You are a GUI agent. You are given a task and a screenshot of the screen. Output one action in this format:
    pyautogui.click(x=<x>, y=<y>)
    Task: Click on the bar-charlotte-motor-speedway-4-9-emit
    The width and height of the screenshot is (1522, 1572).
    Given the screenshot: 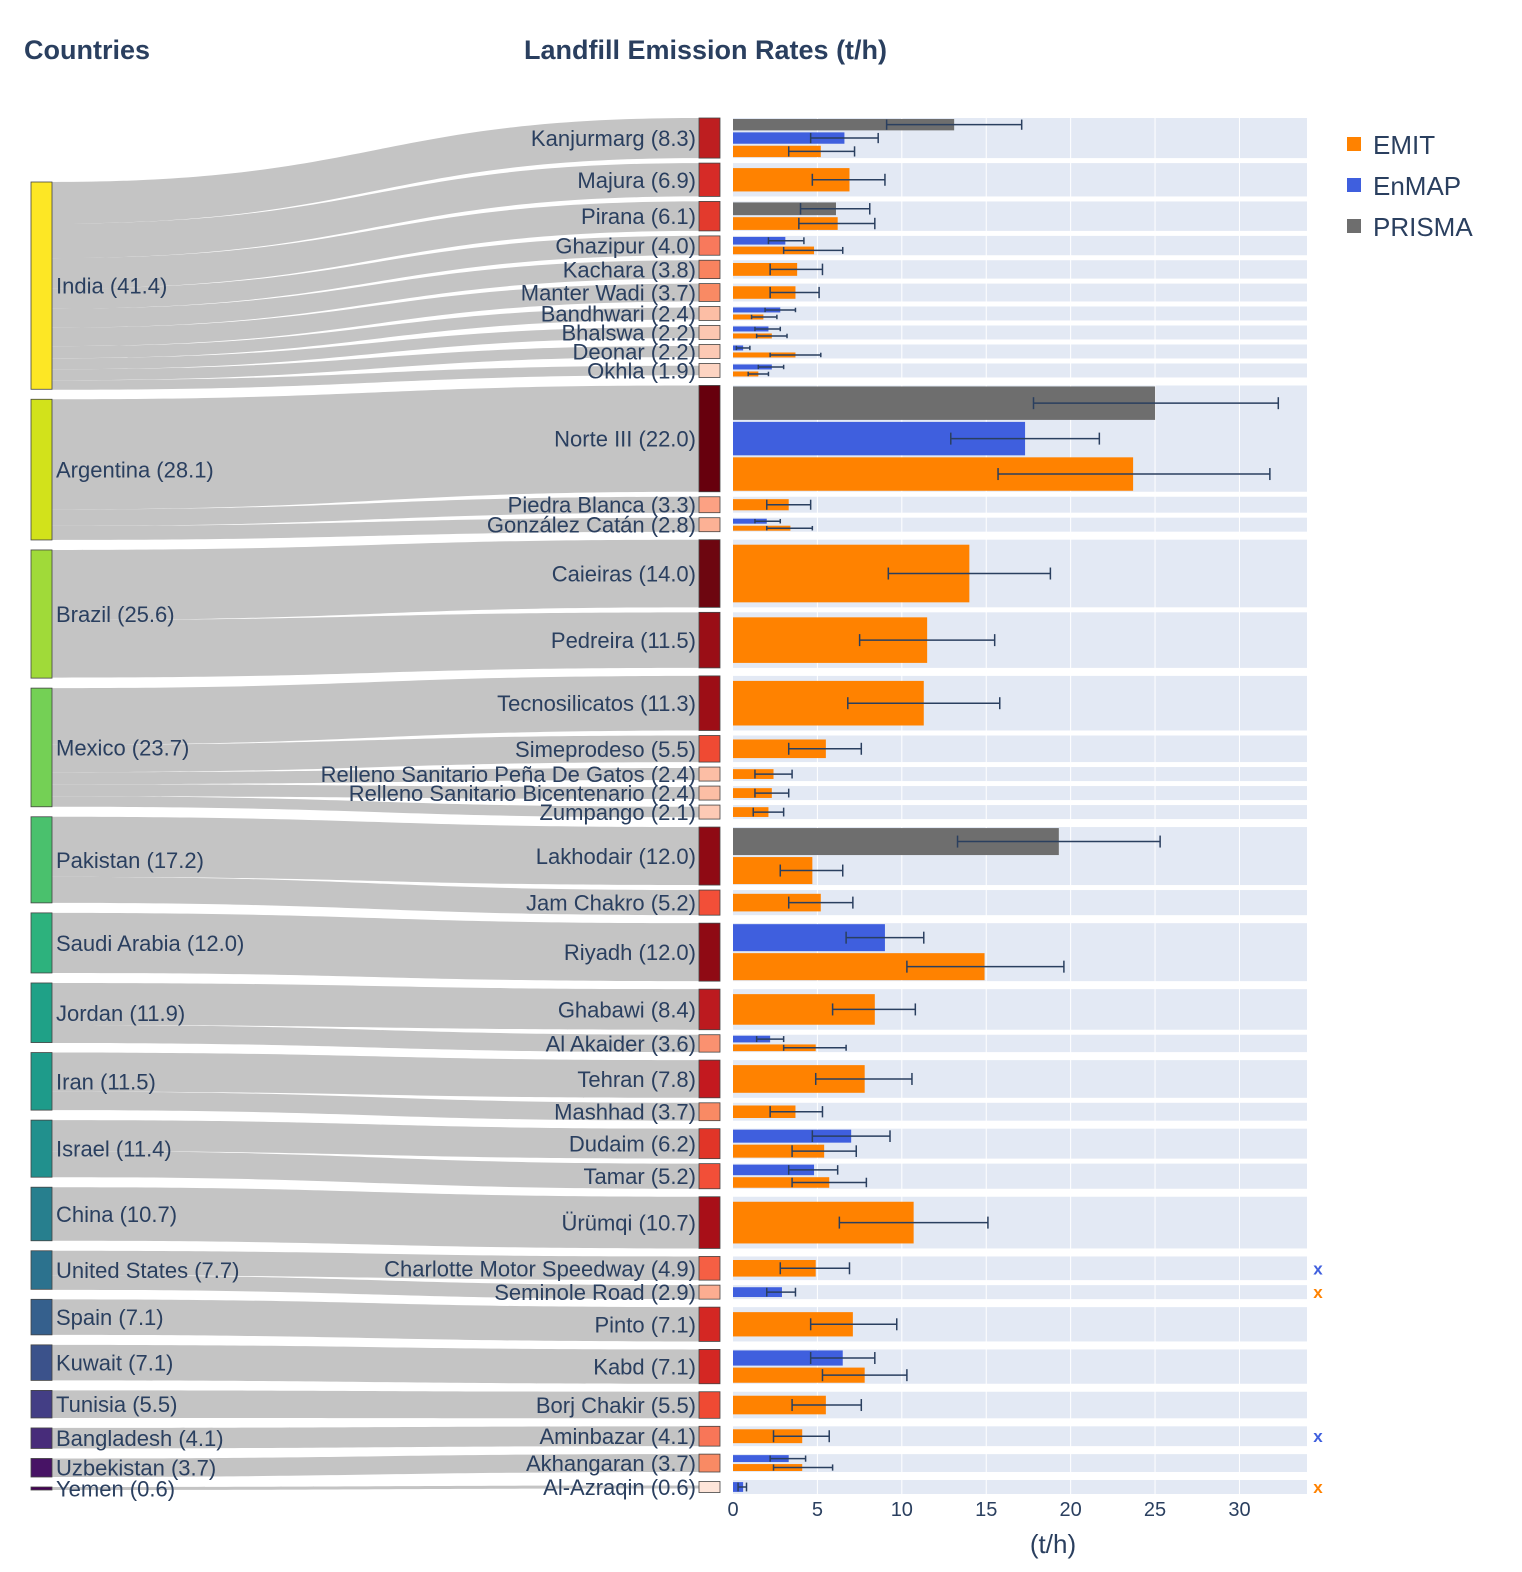 What is the action you would take?
    pyautogui.click(x=792, y=1268)
    